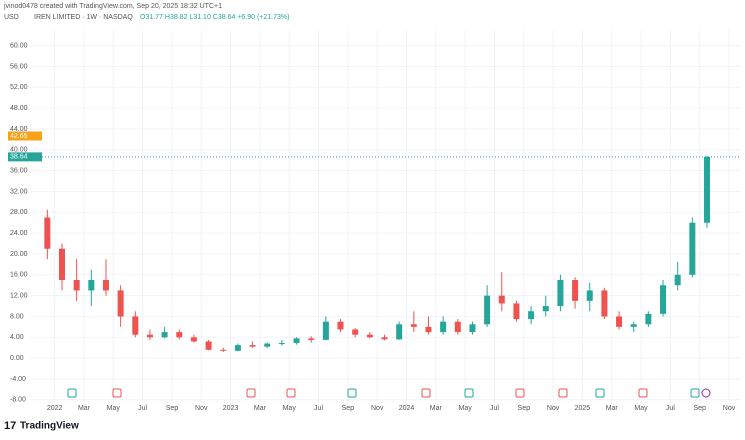 The width and height of the screenshot is (745, 440). What do you see at coordinates (19, 233) in the screenshot?
I see `y-tick-label: 24.00` at bounding box center [19, 233].